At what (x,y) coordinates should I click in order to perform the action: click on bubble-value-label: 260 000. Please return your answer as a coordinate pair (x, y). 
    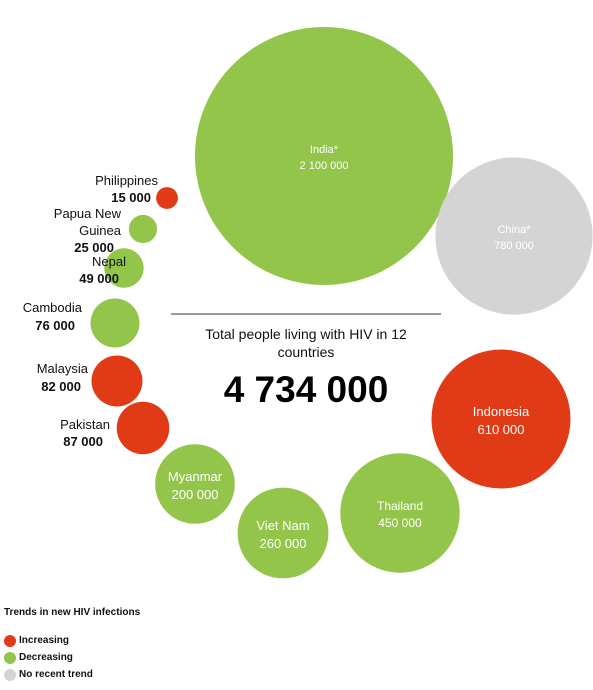
    Looking at the image, I should click on (283, 543).